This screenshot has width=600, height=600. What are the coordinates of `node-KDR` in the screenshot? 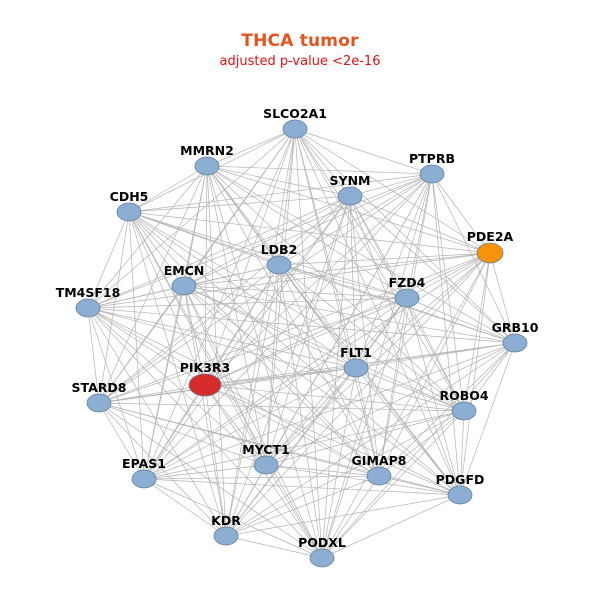 It's located at (226, 536).